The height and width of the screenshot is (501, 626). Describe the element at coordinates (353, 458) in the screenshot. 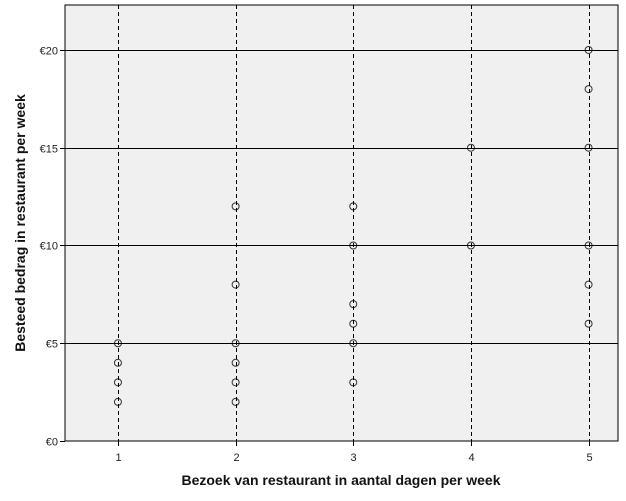

I see `x-tick-label: 3` at that location.